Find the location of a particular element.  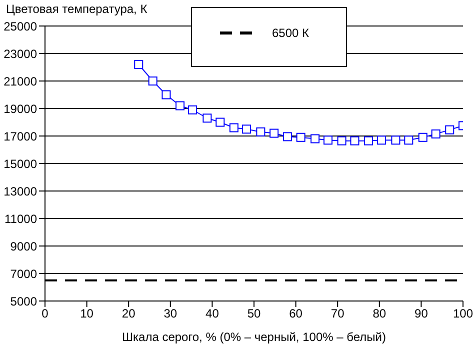

y-tick-label: 7000 is located at coordinates (24, 273).